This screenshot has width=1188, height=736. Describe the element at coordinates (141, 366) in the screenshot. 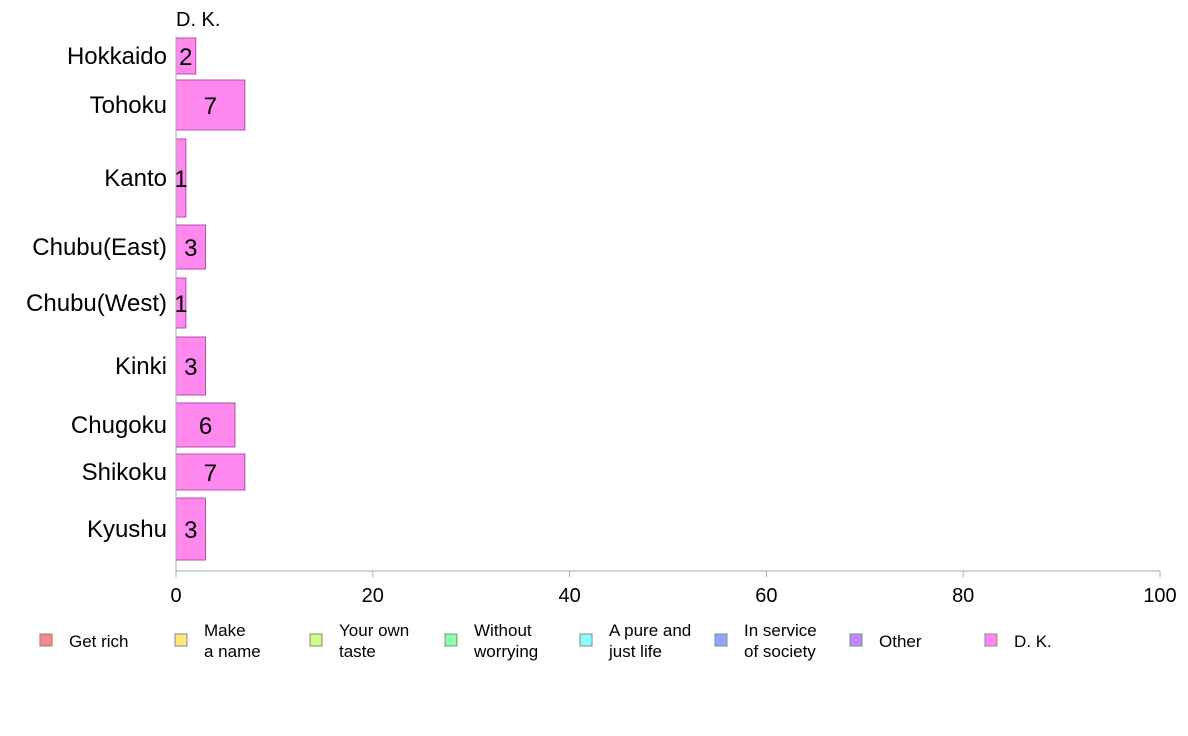

I see `category-label: Kinki` at that location.